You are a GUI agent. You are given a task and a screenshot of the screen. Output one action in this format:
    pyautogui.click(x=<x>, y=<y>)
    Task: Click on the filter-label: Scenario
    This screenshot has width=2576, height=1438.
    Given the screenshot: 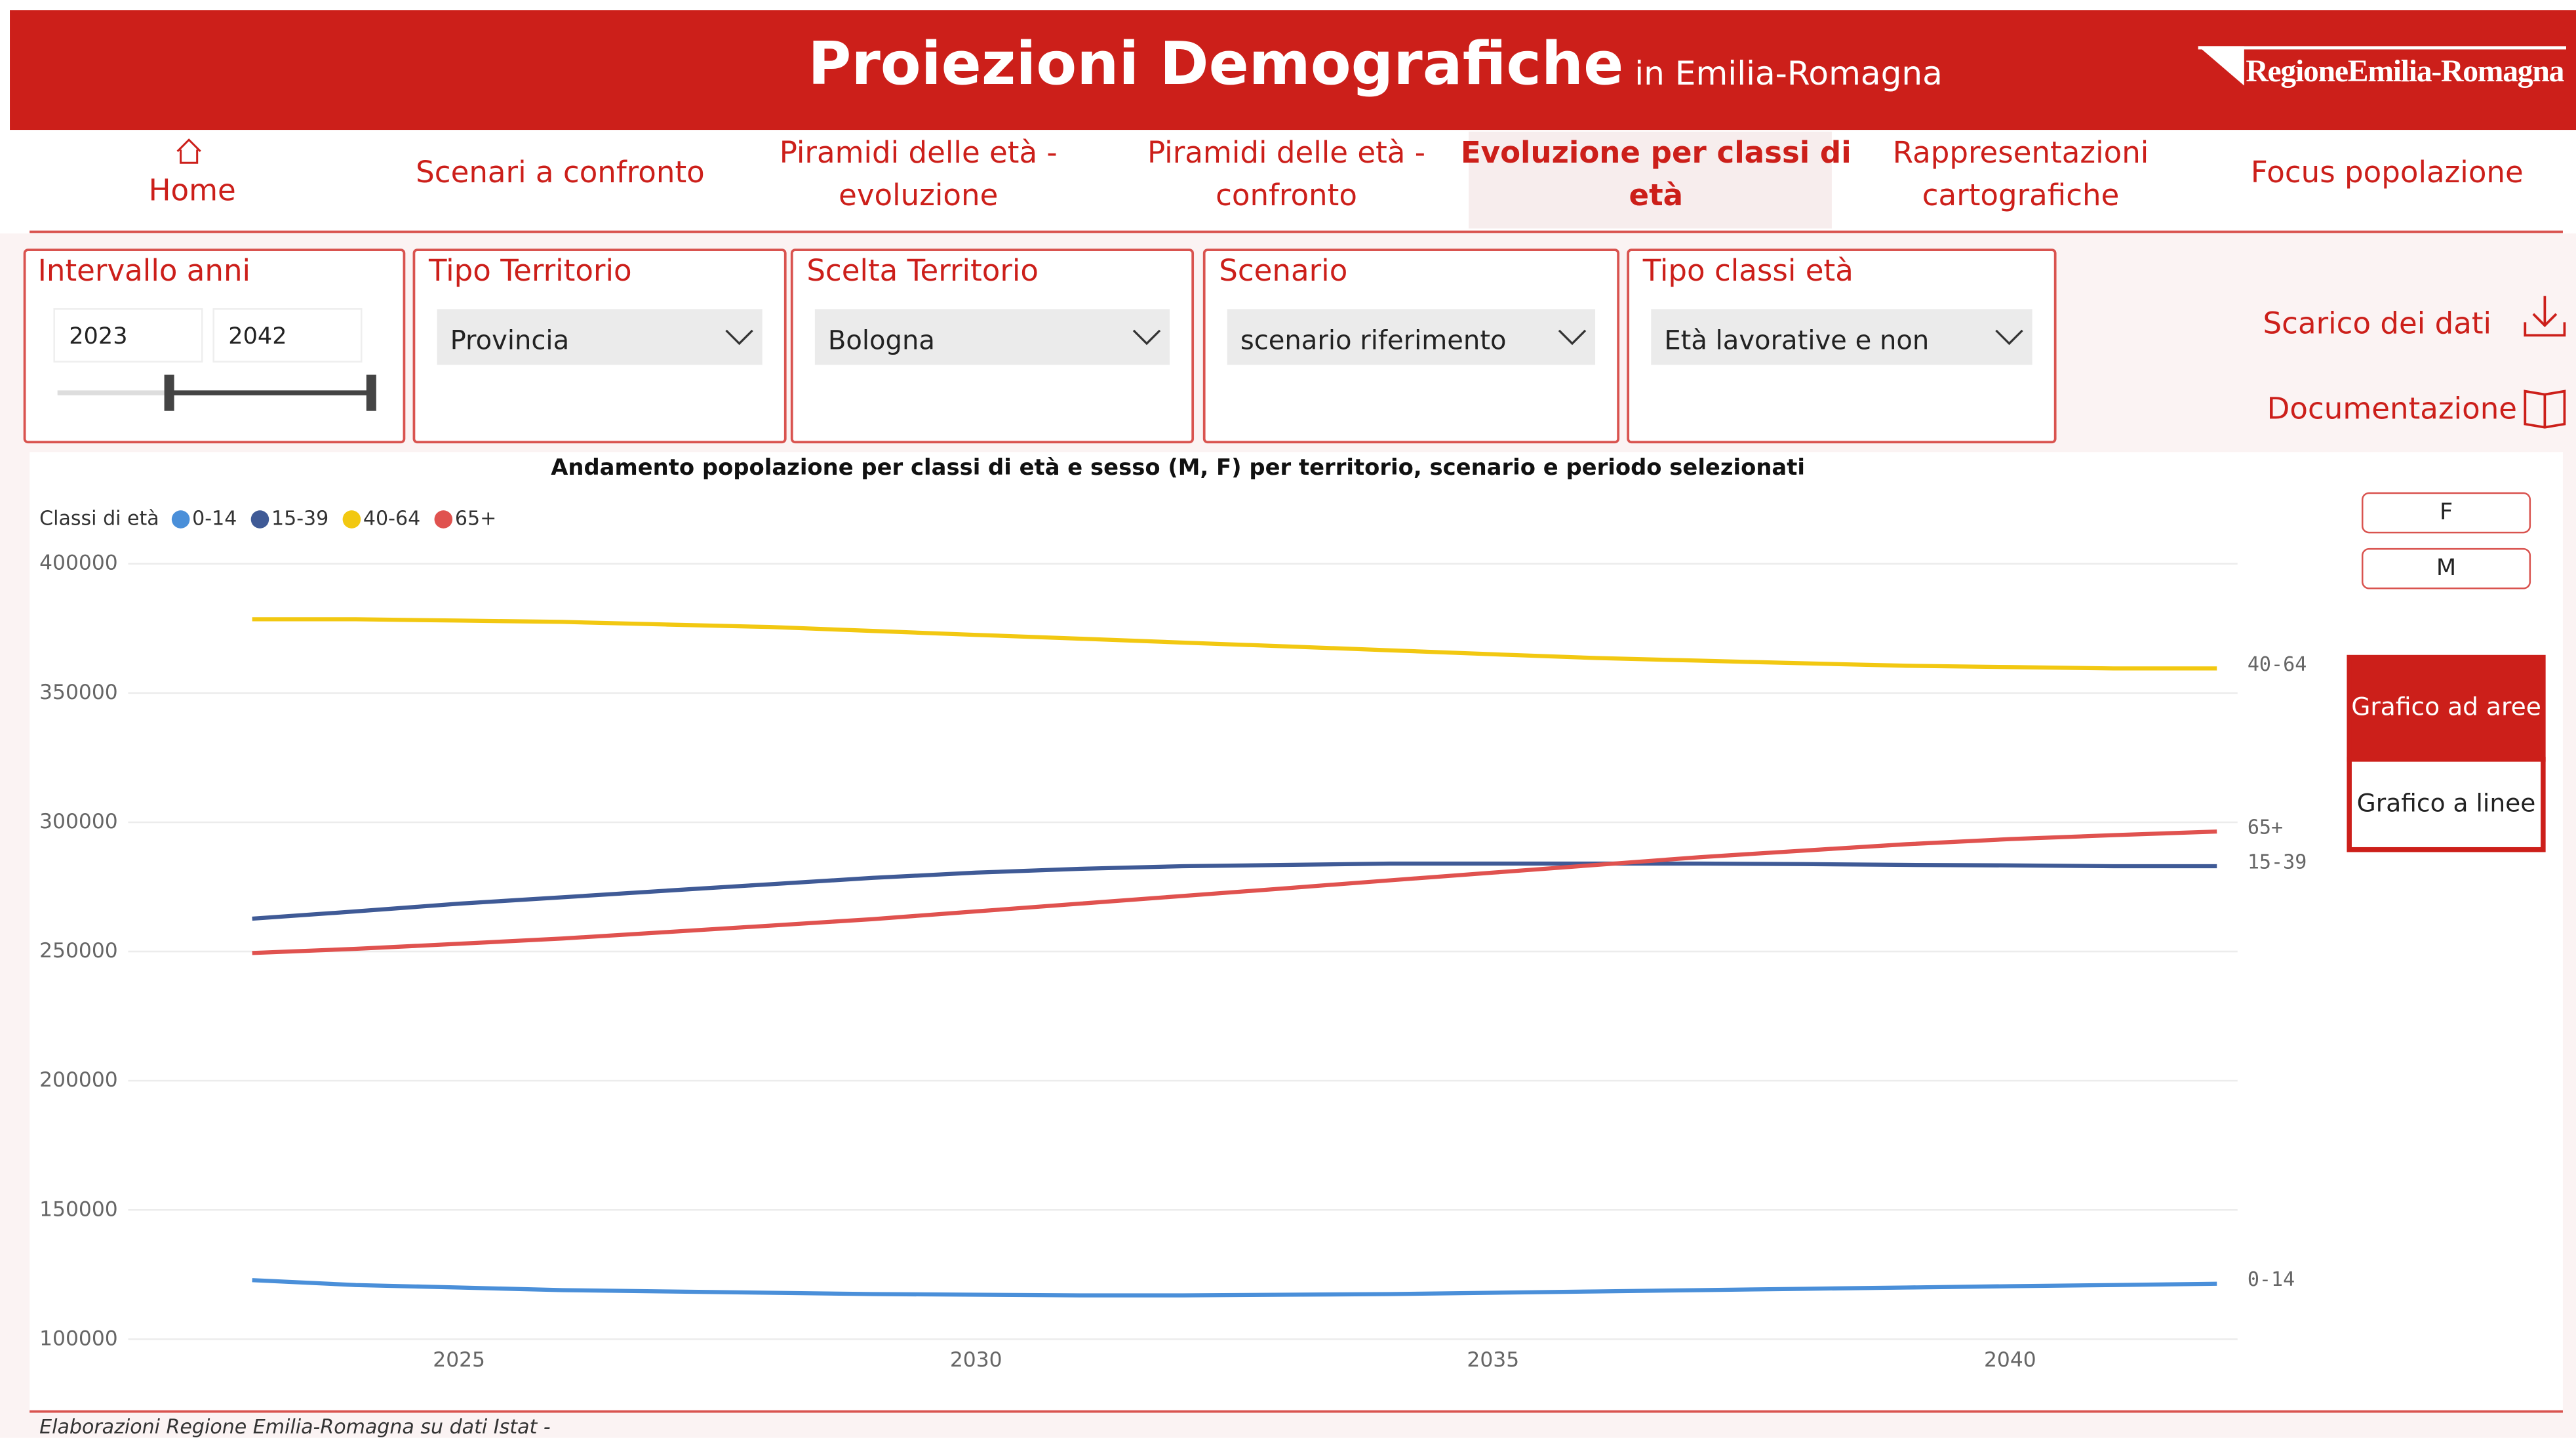 What is the action you would take?
    pyautogui.click(x=1283, y=270)
    